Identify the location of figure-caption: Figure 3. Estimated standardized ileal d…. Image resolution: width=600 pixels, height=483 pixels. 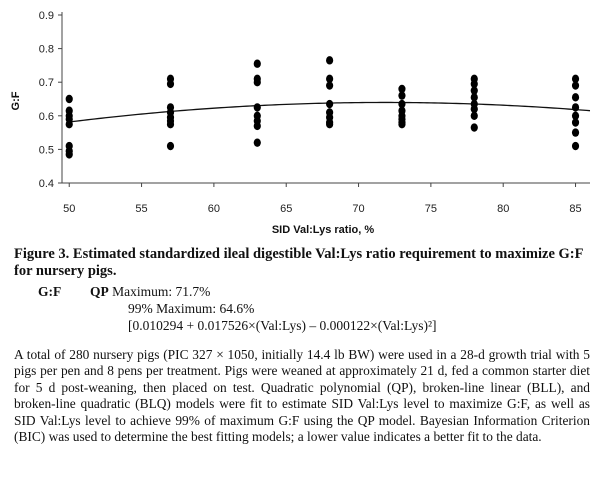
(298, 262).